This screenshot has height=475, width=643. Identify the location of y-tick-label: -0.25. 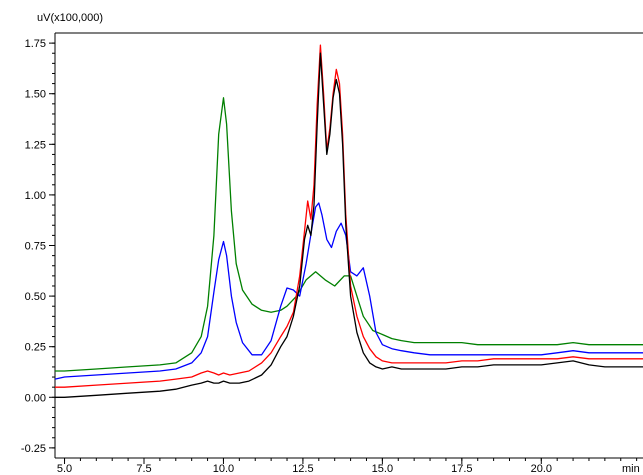
(33, 449).